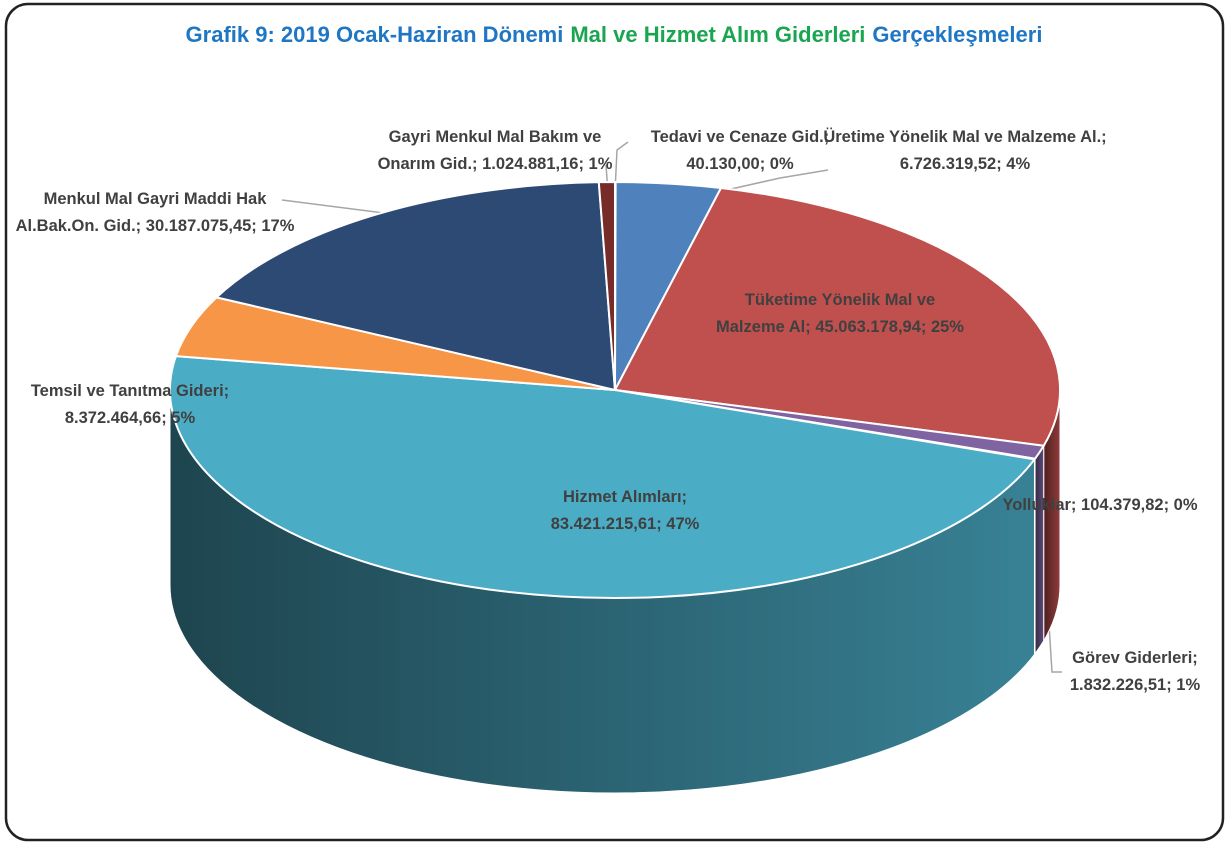 Image resolution: width=1229 pixels, height=845 pixels. What do you see at coordinates (625, 511) in the screenshot?
I see `data-label: Hizmet Alımları; 83.421.215,61; 47%` at bounding box center [625, 511].